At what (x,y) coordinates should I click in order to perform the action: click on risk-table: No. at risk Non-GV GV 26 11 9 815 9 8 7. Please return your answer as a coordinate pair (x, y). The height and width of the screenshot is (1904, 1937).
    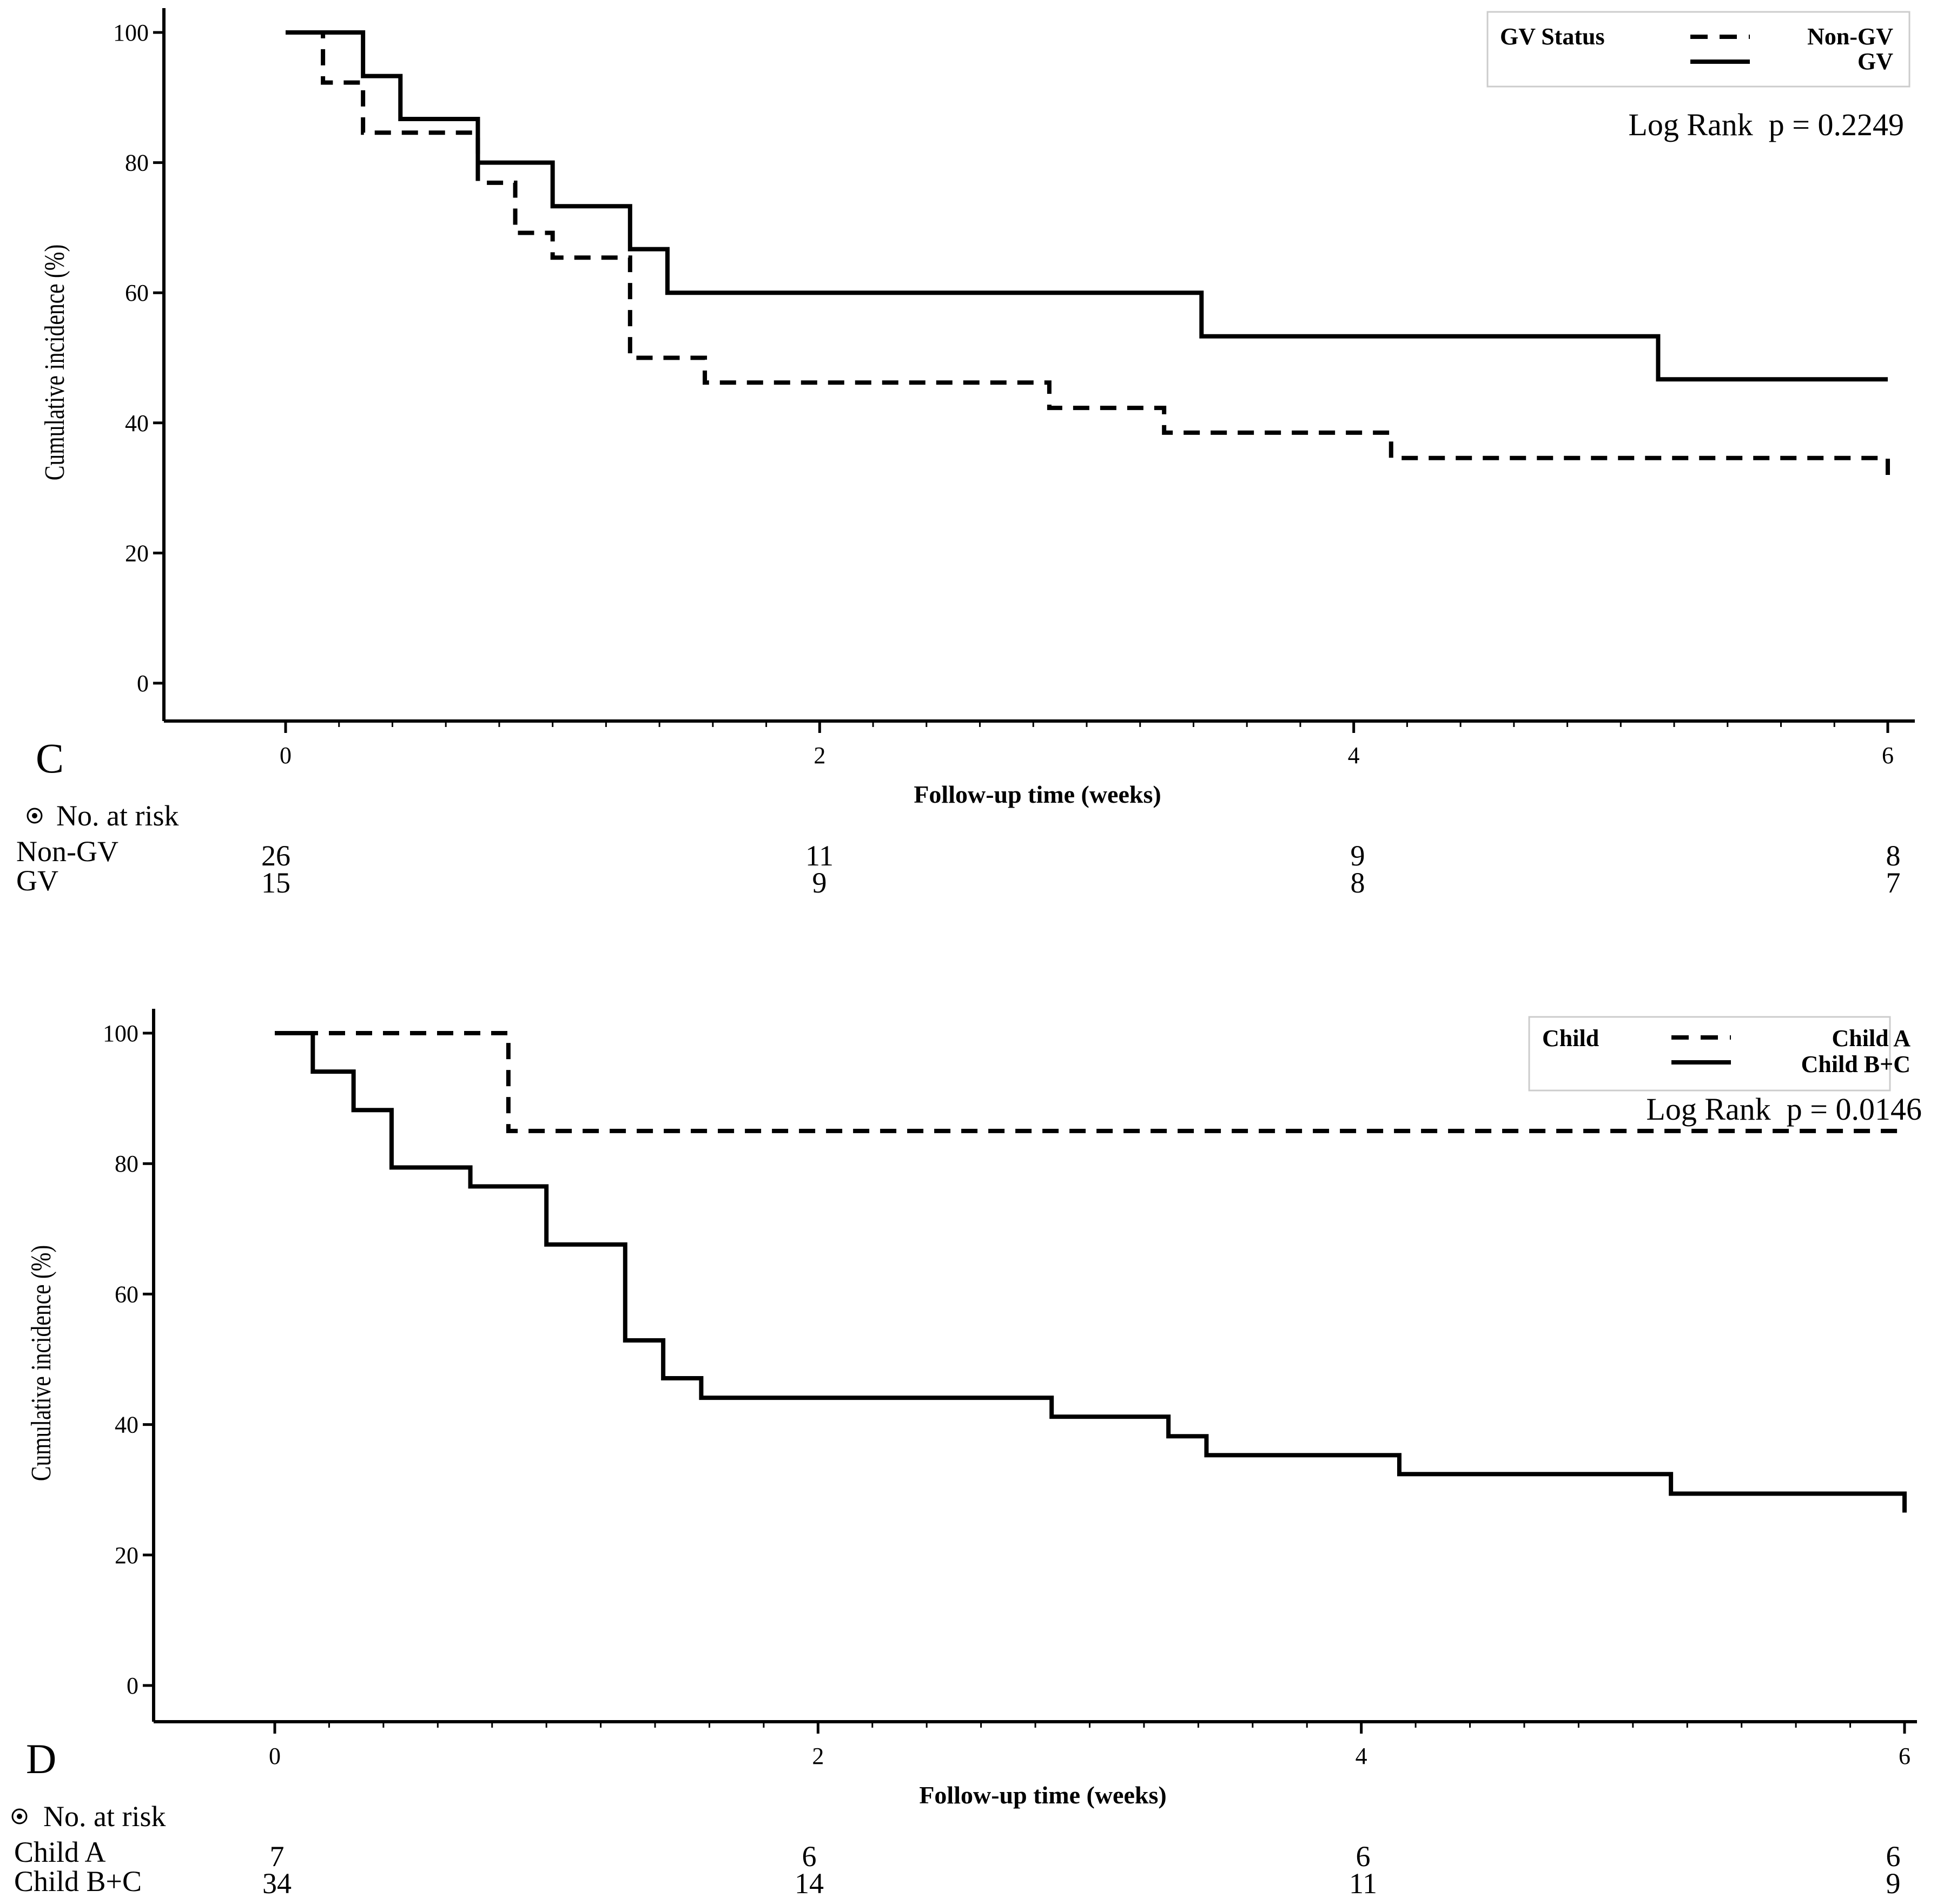
    Looking at the image, I should click on (959, 849).